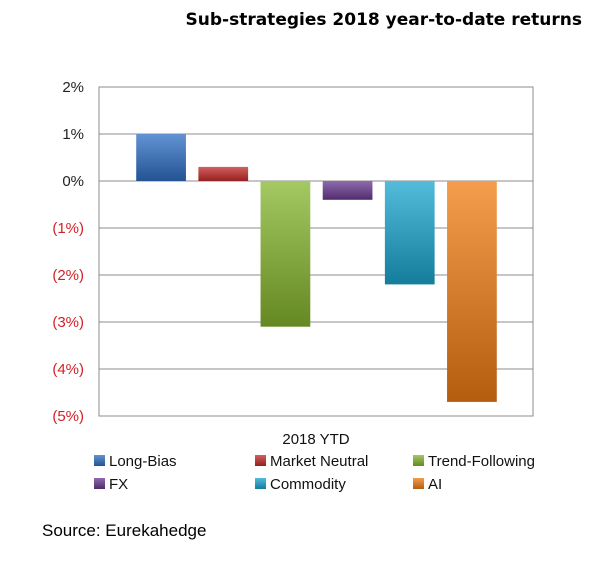 This screenshot has height=567, width=595. Describe the element at coordinates (68, 322) in the screenshot. I see `y-tick-label: (3%)` at that location.